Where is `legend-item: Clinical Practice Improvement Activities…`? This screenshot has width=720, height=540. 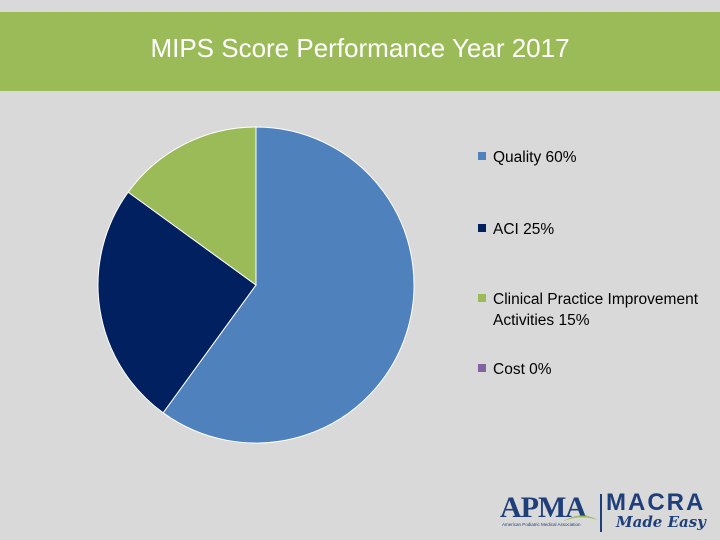 legend-item: Clinical Practice Improvement Activities… is located at coordinates (588, 310).